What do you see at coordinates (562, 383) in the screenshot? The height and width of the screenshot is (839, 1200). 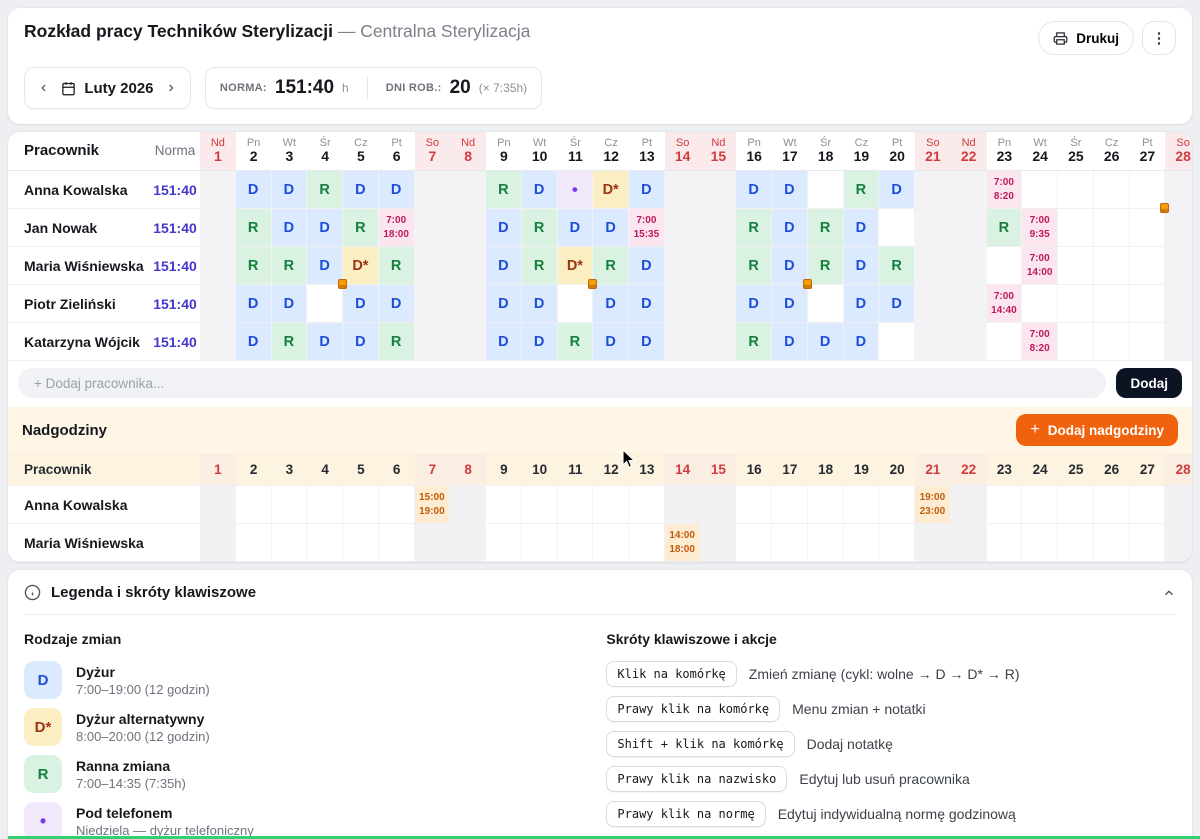 I see `add-employee-input` at bounding box center [562, 383].